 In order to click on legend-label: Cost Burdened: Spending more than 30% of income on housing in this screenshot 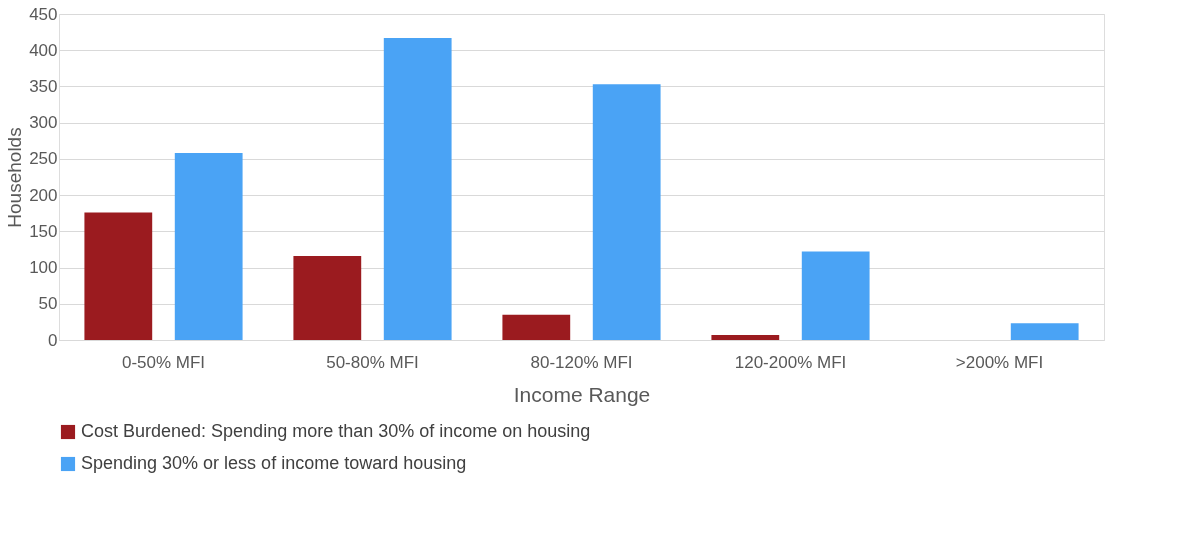, I will do `click(336, 431)`.